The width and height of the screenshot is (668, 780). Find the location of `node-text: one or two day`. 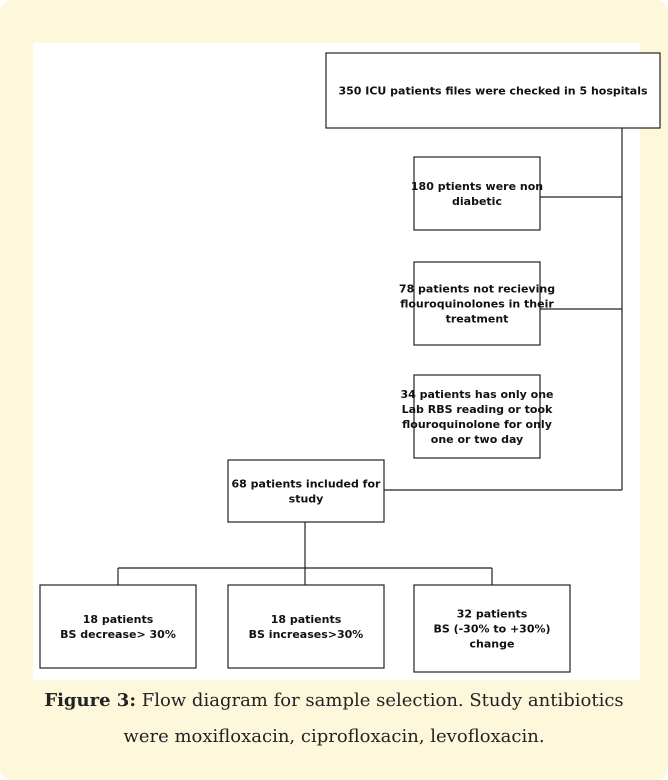

node-text: one or two day is located at coordinates (477, 439).